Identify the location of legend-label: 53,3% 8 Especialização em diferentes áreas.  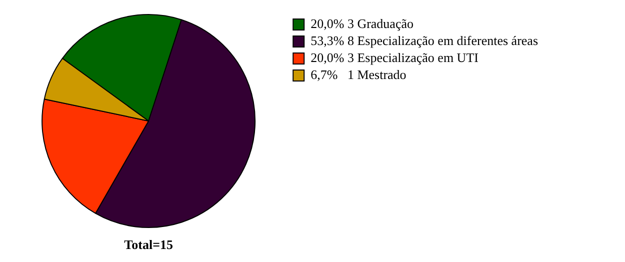
(424, 40).